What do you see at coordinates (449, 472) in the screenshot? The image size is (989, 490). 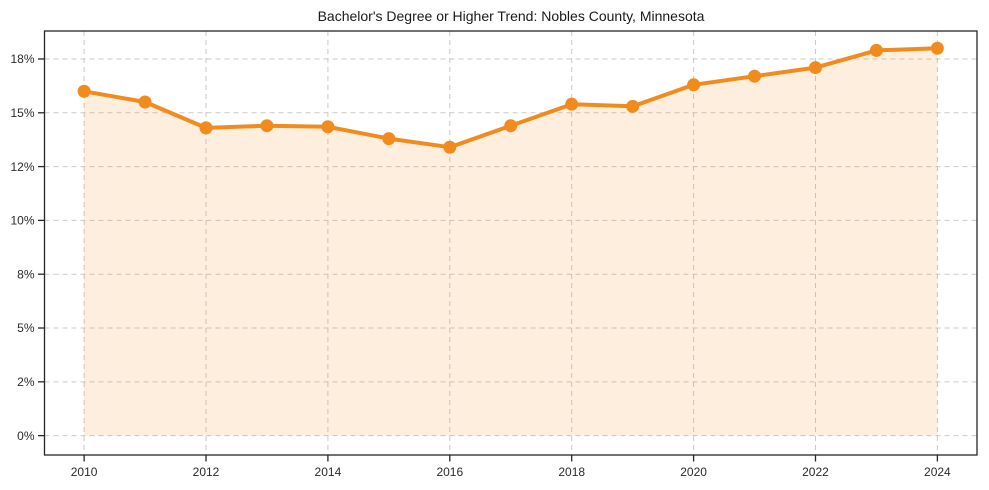 I see `x-tick-label: 2016` at bounding box center [449, 472].